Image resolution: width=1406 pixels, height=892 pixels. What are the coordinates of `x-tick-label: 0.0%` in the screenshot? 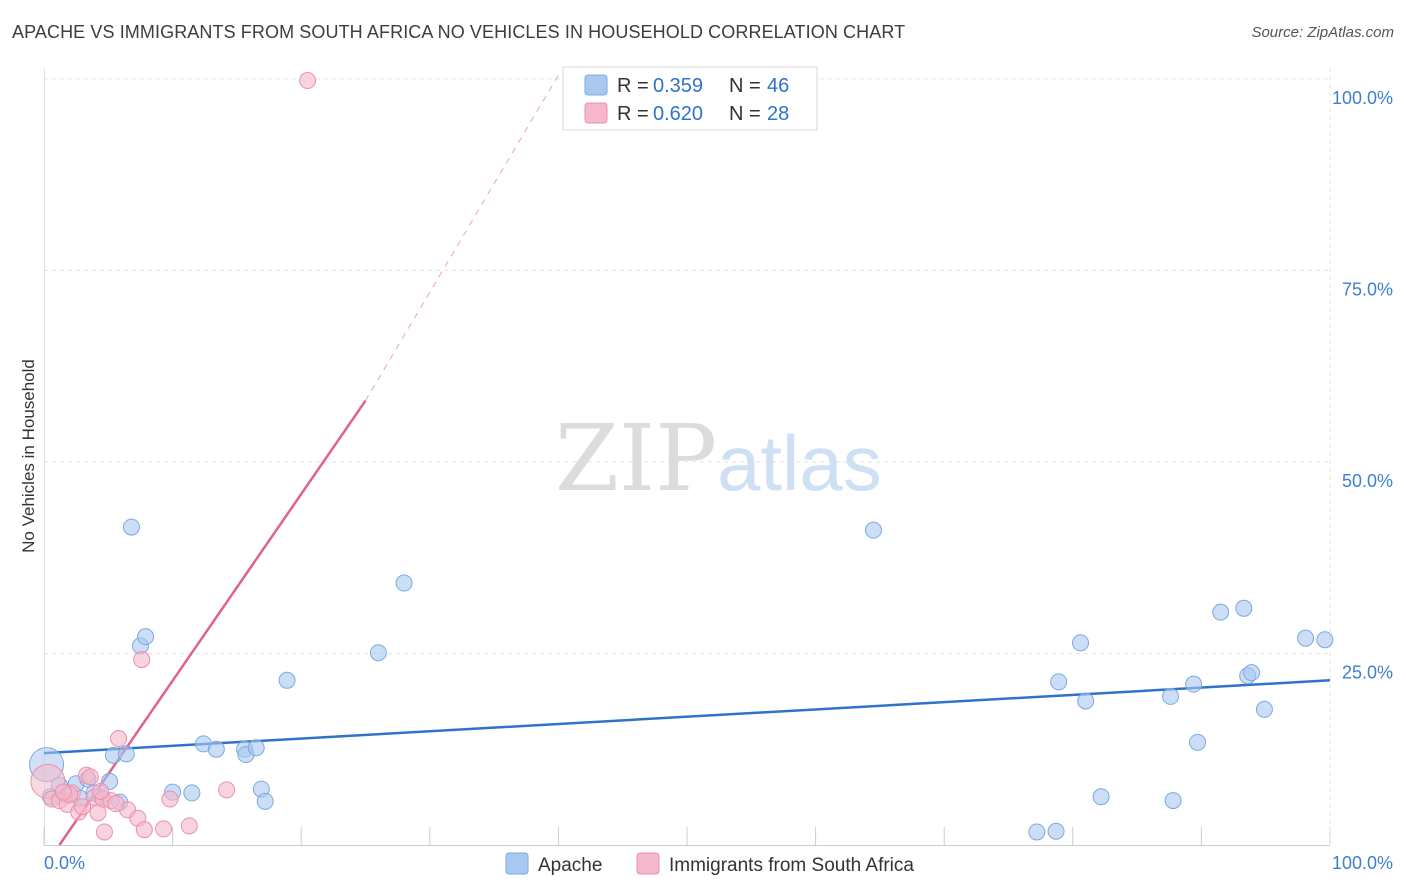 It's located at (64, 863).